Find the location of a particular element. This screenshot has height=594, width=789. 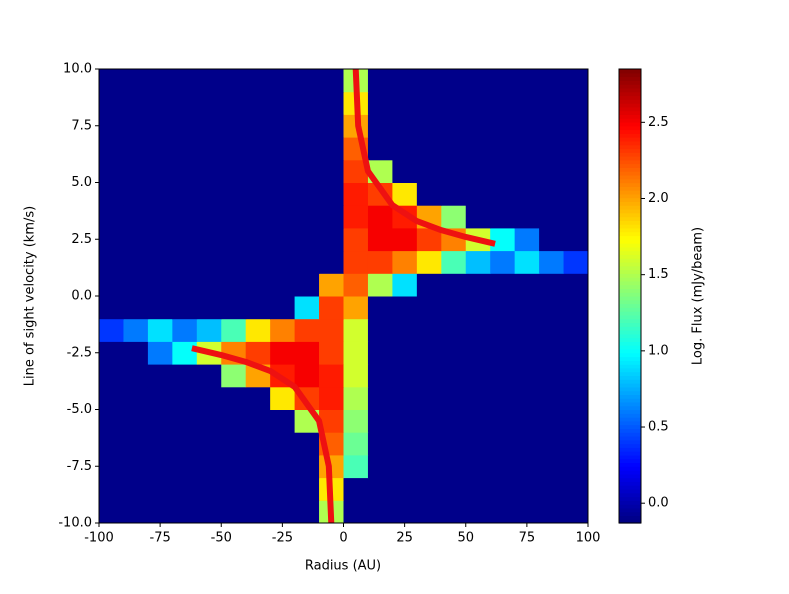

y-tick-label: -2.5 is located at coordinates (79, 352).